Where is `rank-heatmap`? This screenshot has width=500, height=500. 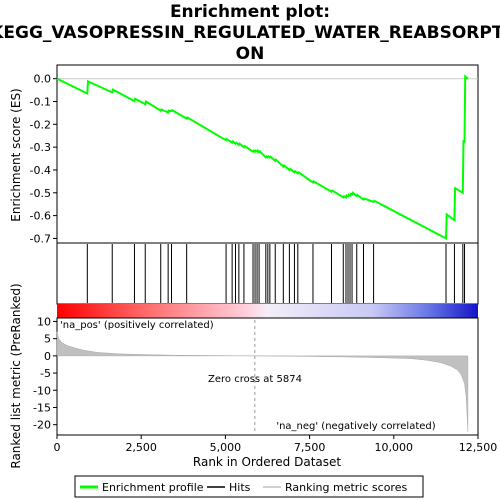 rank-heatmap is located at coordinates (267, 311).